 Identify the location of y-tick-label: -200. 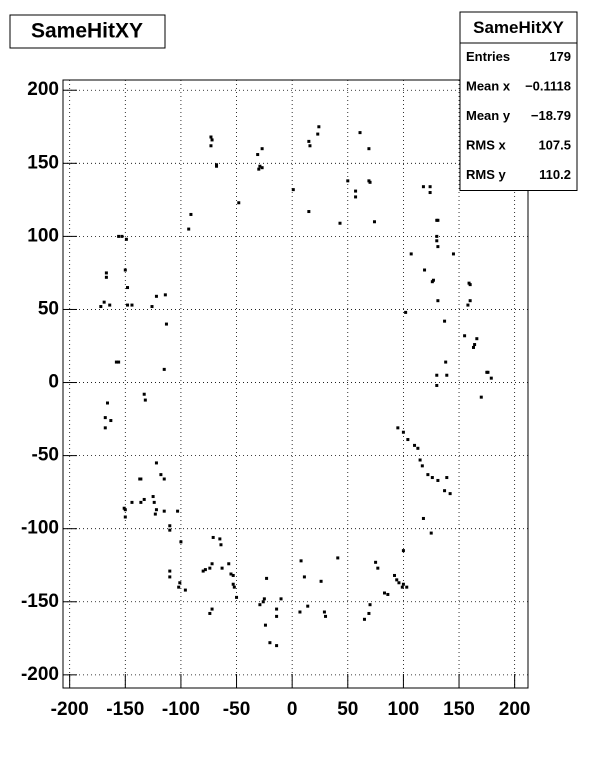
(40, 674).